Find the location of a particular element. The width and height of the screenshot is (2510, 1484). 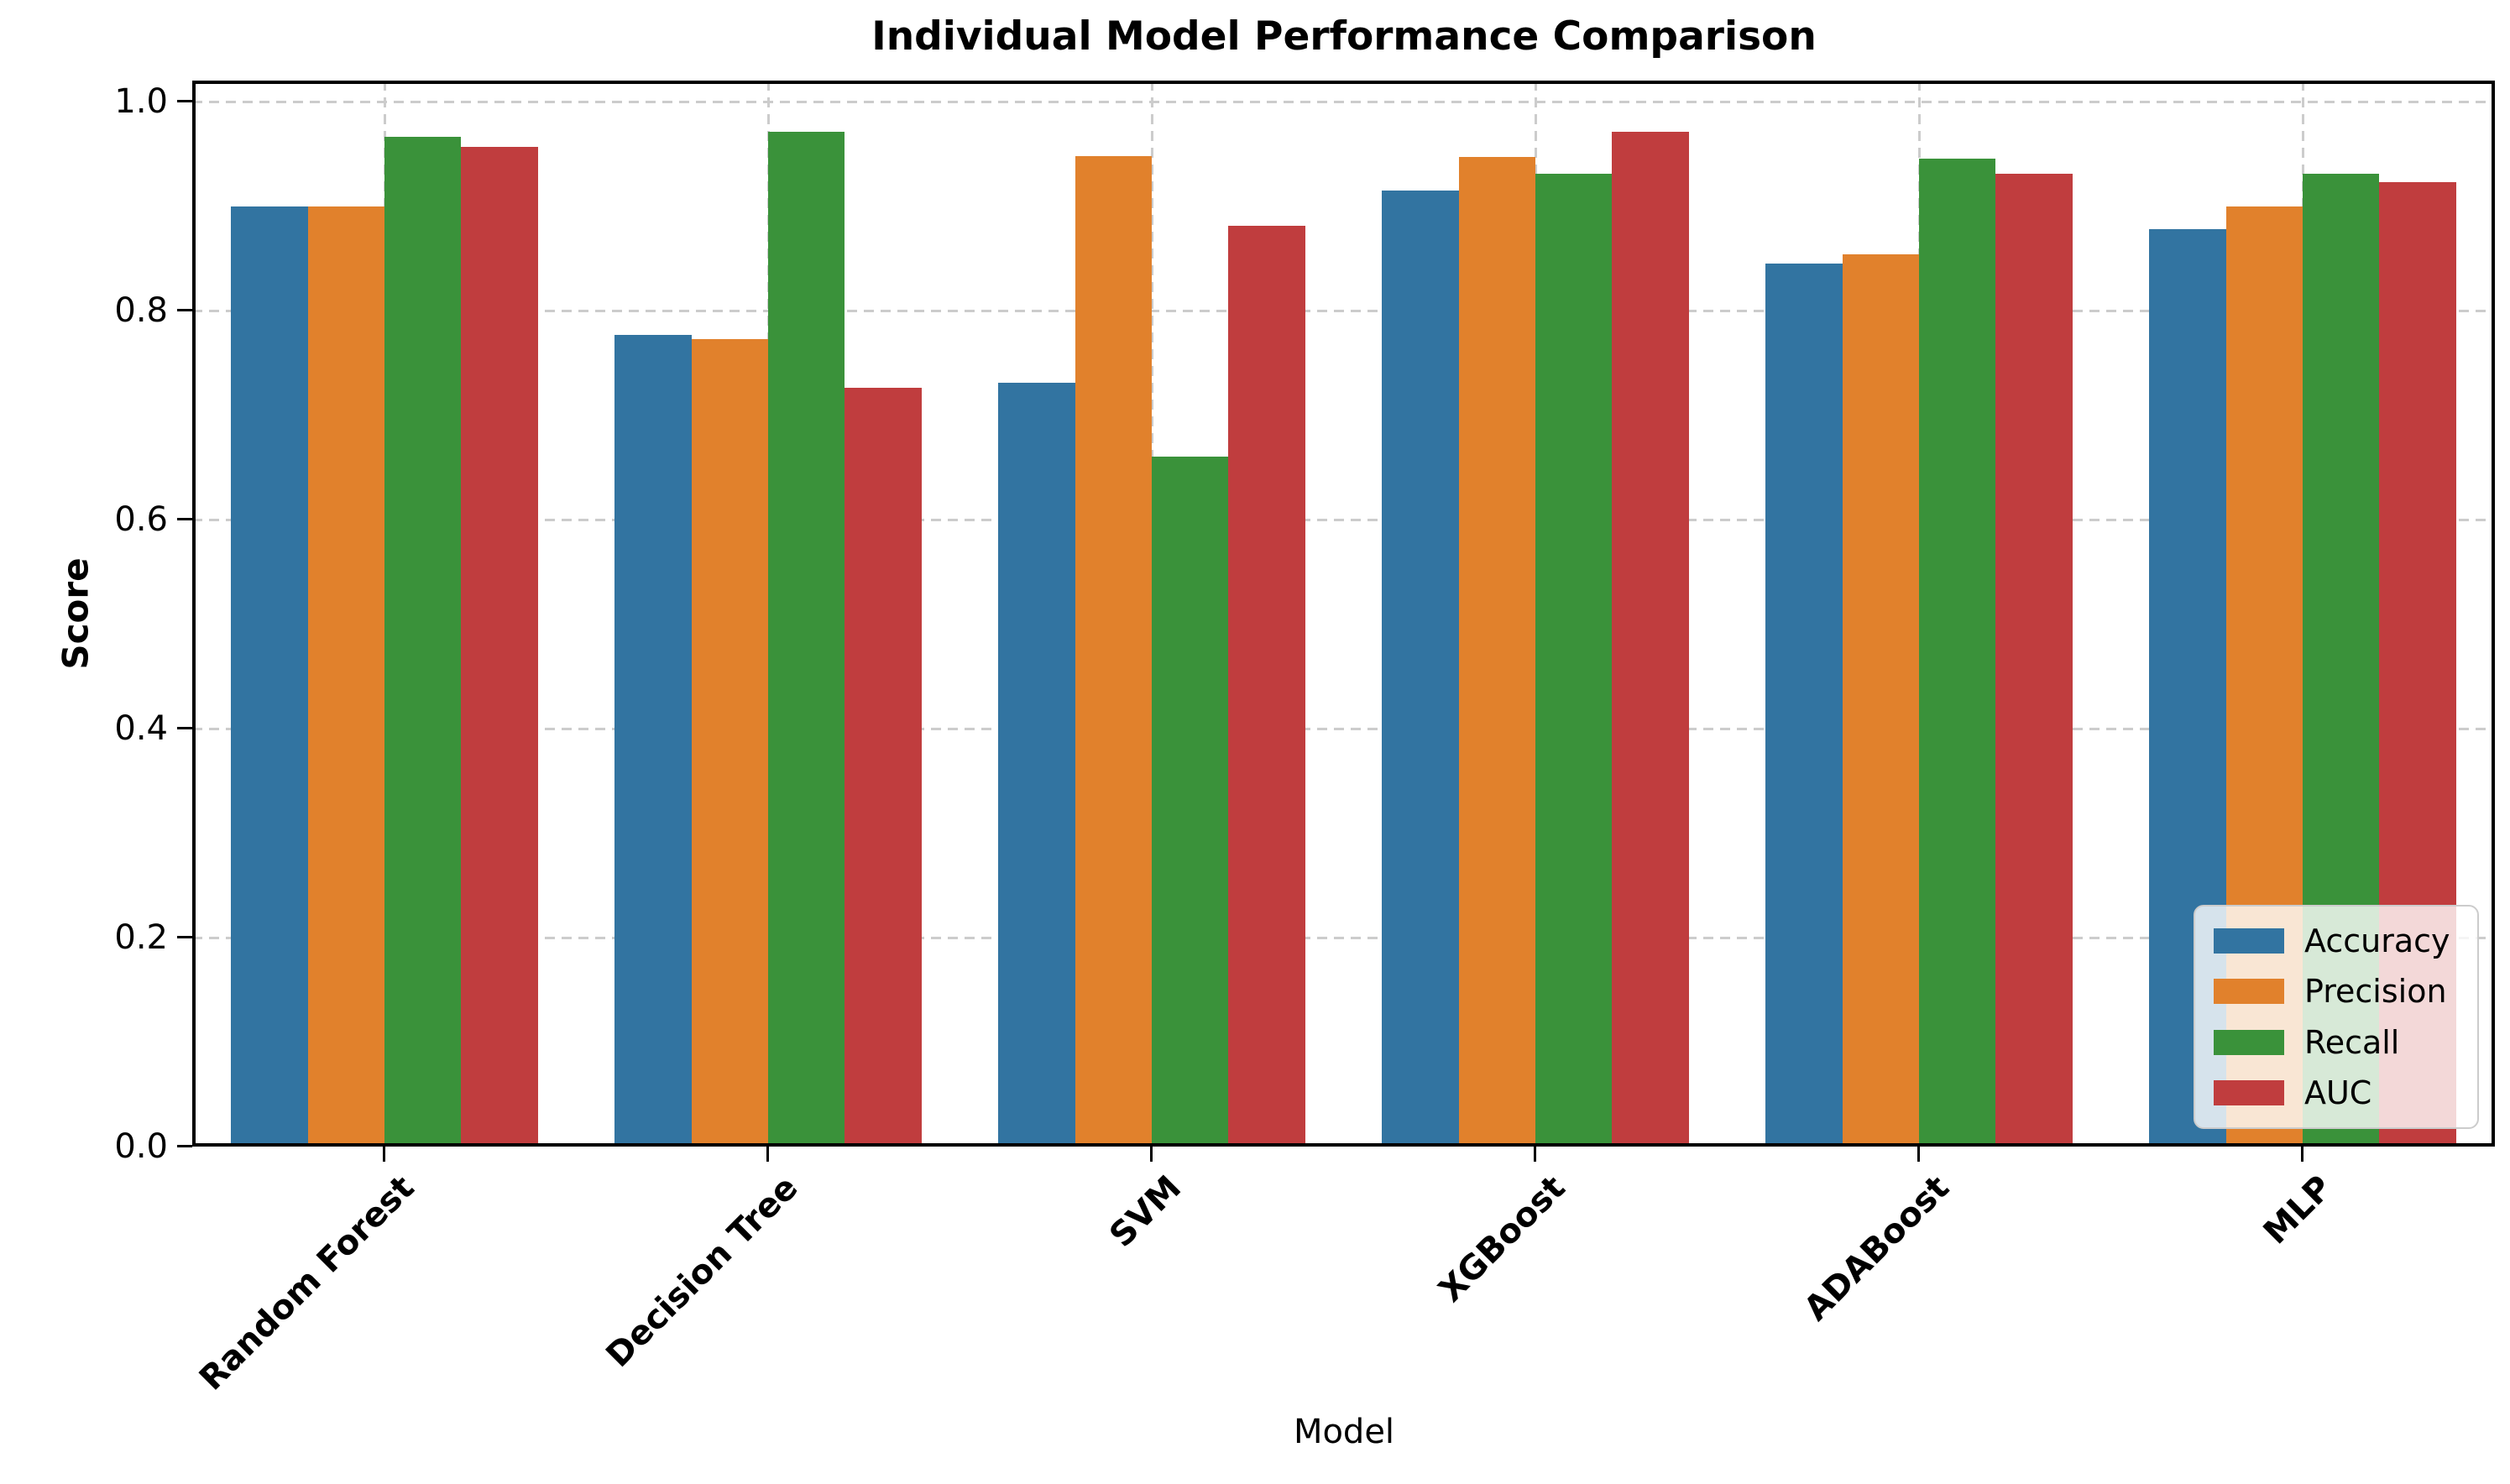

bar-accuracy-random-forest is located at coordinates (269, 676).